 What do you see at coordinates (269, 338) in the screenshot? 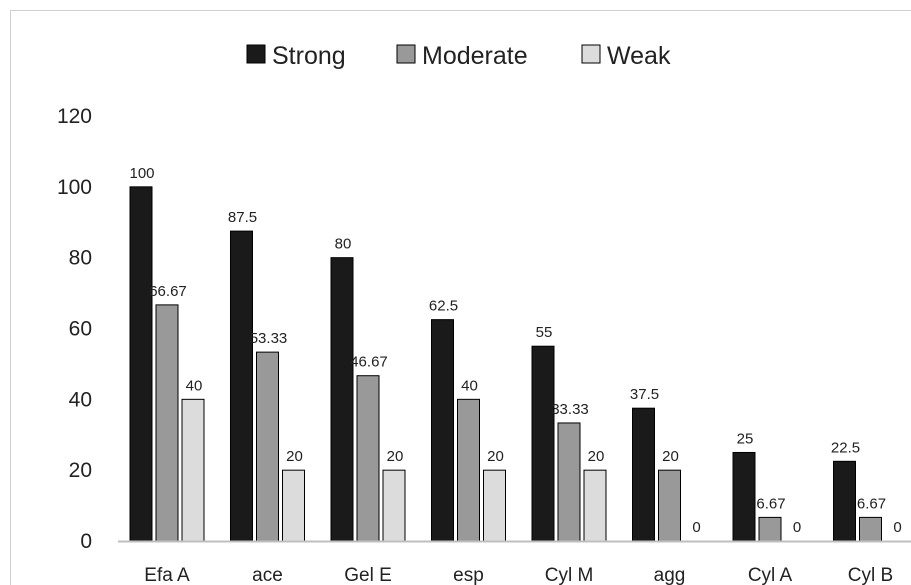
I see `data-label: 53.33` at bounding box center [269, 338].